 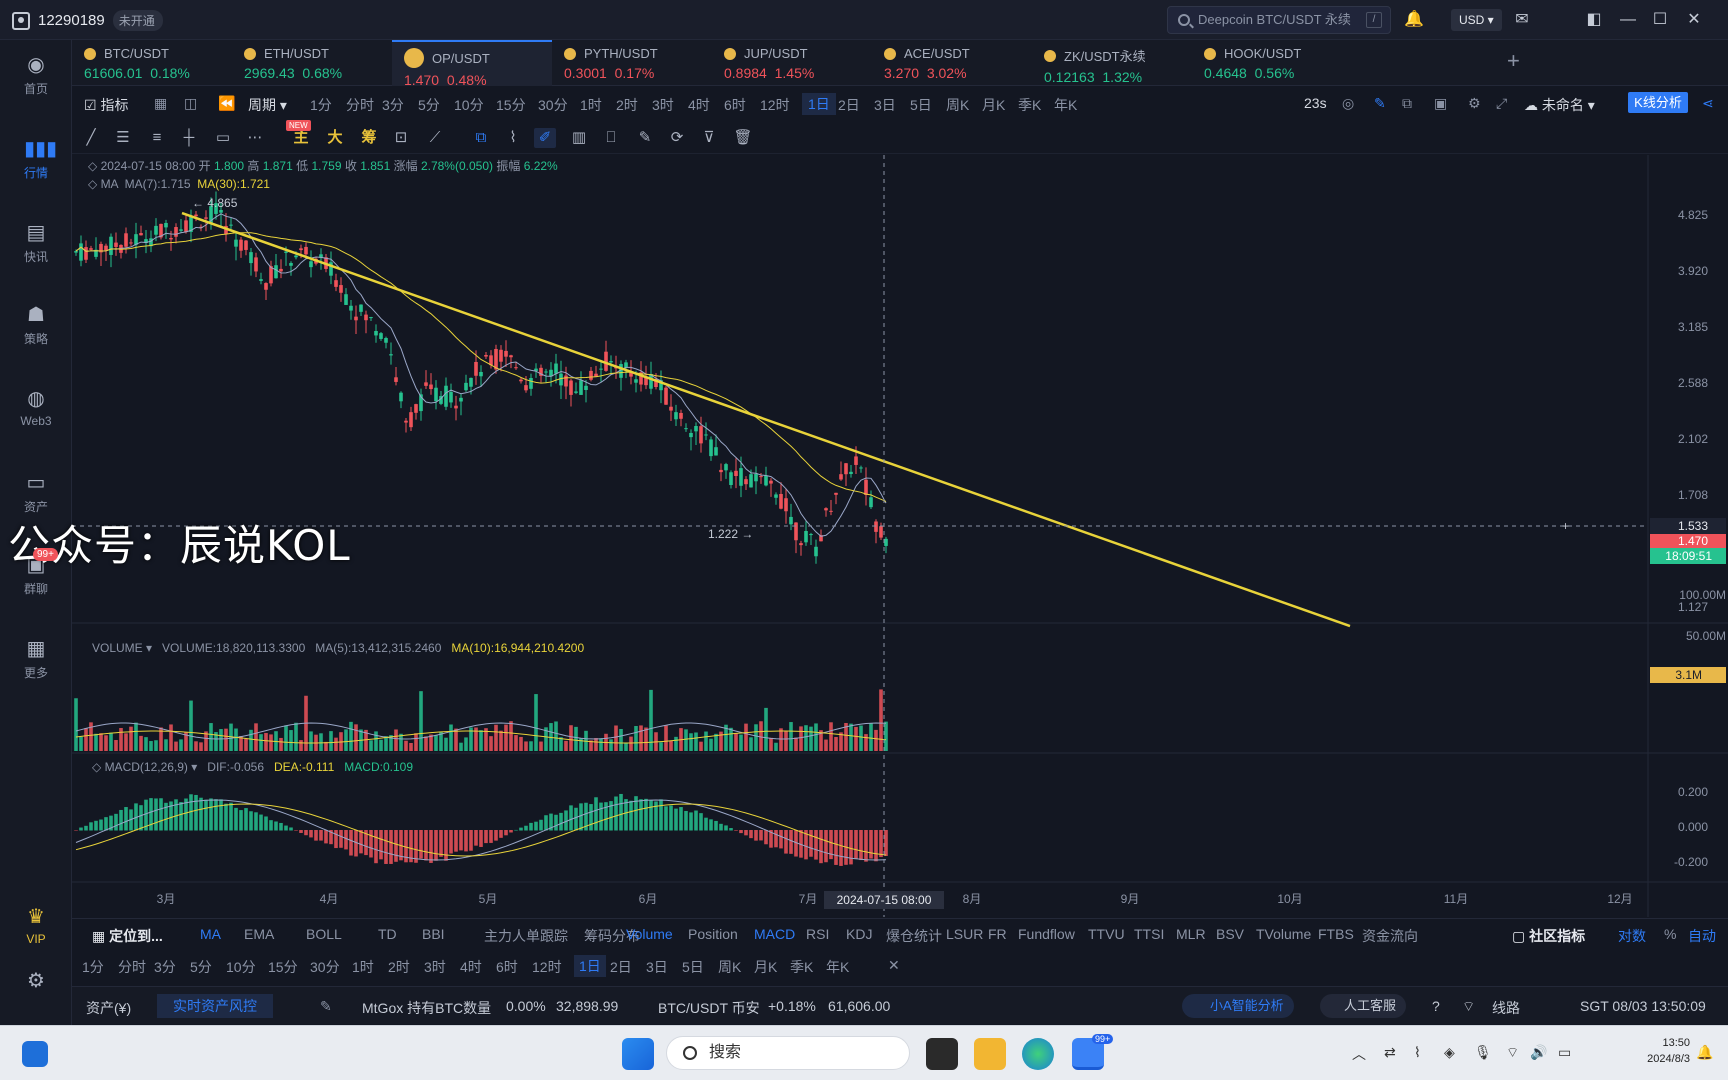 I want to click on ma-name: MA, so click(x=109, y=184).